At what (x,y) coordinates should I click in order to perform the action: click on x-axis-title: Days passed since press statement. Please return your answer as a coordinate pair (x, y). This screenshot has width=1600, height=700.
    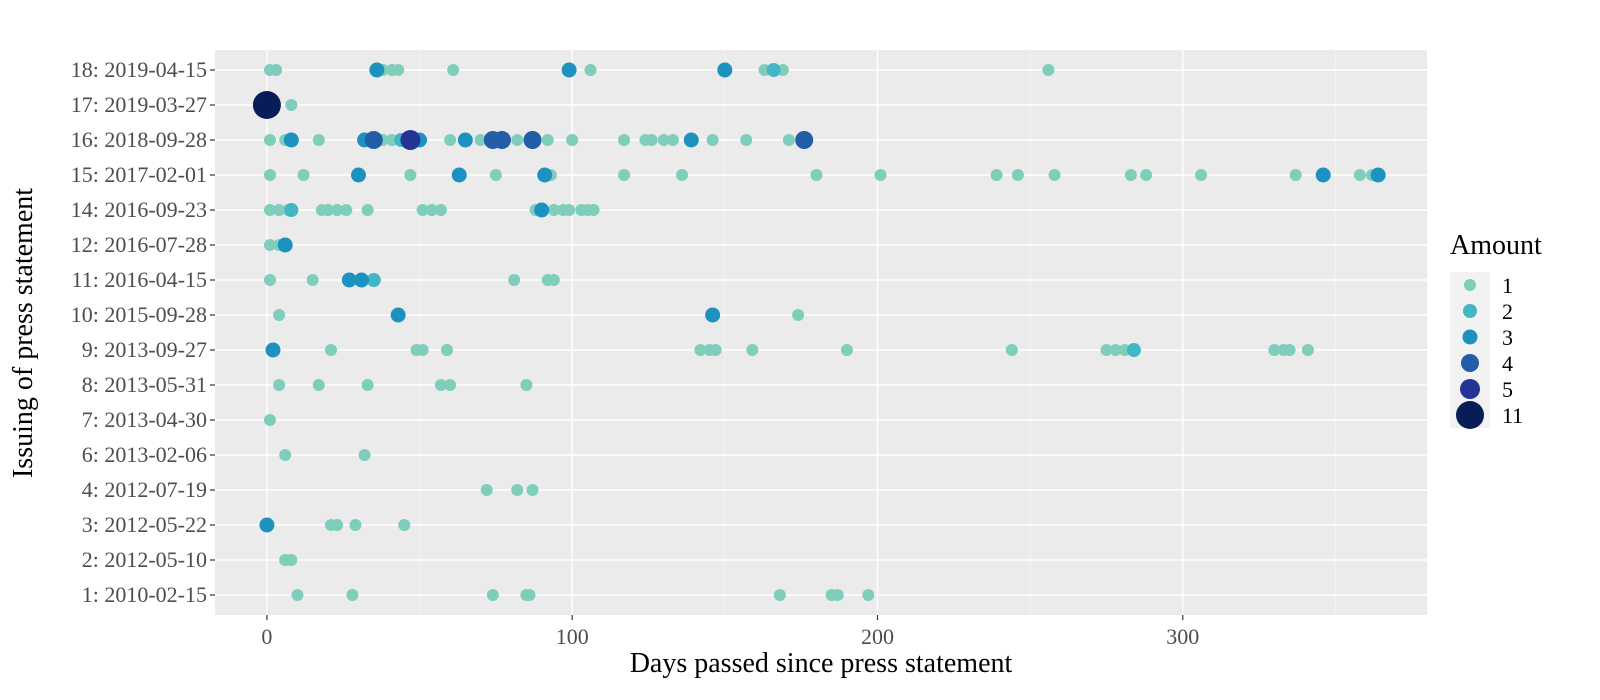
    Looking at the image, I should click on (821, 663).